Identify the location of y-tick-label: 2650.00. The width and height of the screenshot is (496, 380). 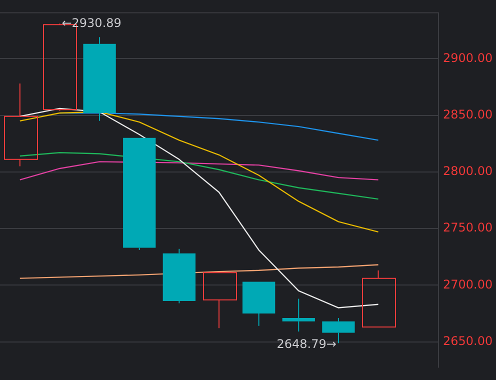
(468, 341).